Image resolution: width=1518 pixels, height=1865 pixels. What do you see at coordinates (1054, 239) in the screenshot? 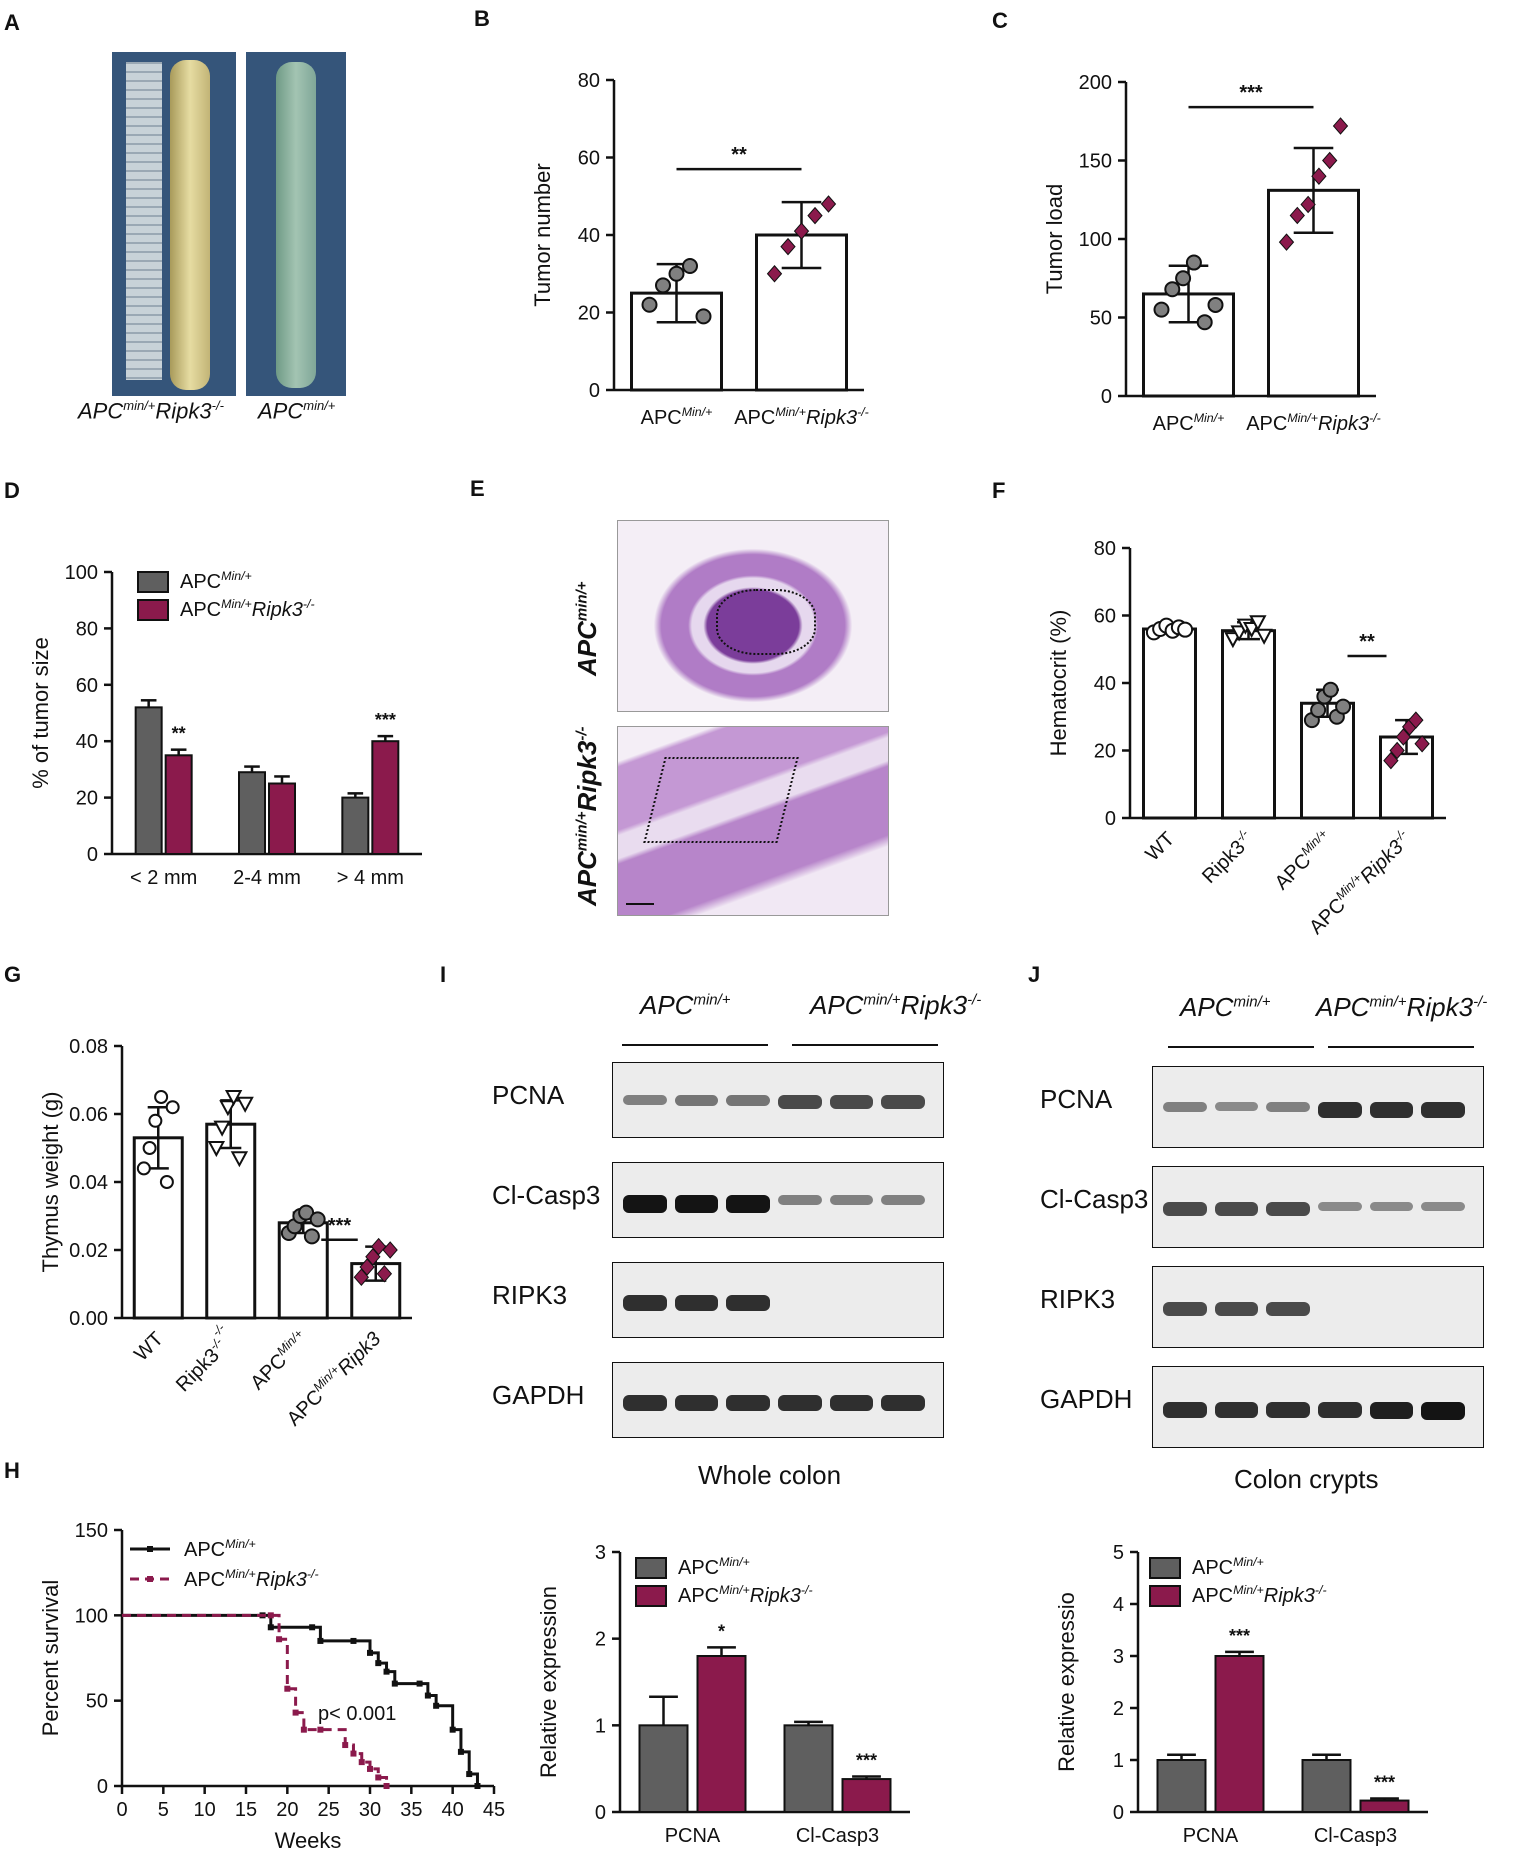
I see `chart-C-y-axis-label: Tumor load` at bounding box center [1054, 239].